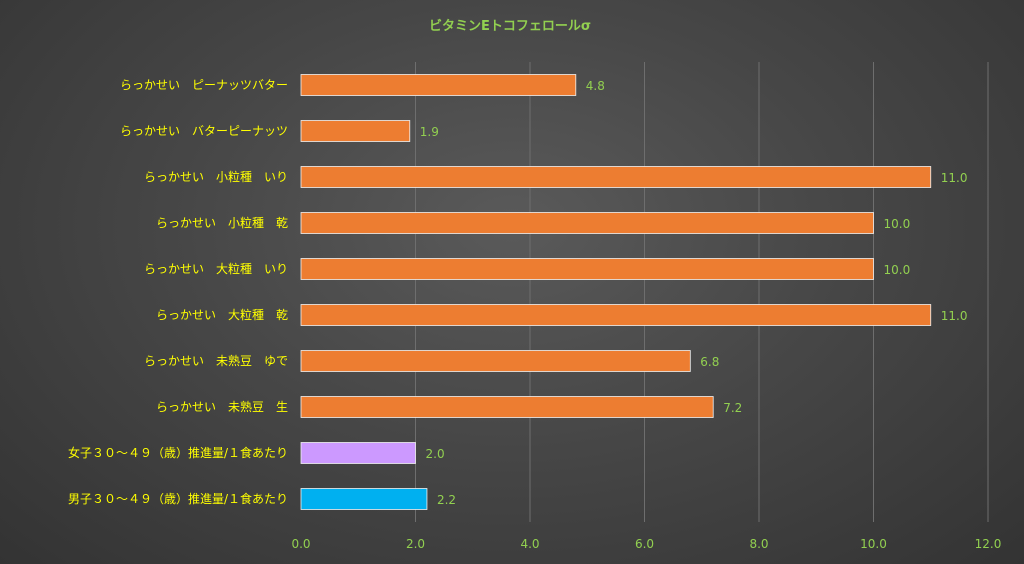 This screenshot has width=1024, height=564. Describe the element at coordinates (178, 452) in the screenshot. I see `category-label: 女子３０～４９（歳）推進量/１食あたり` at that location.